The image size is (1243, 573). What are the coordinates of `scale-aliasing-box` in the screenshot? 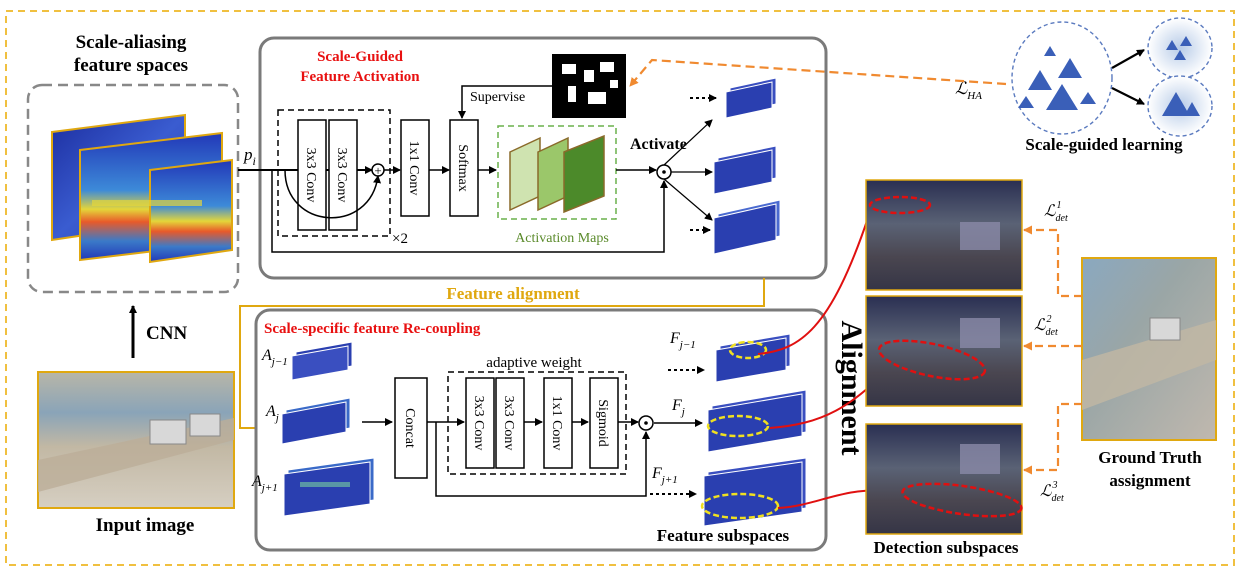 It's located at (133, 188).